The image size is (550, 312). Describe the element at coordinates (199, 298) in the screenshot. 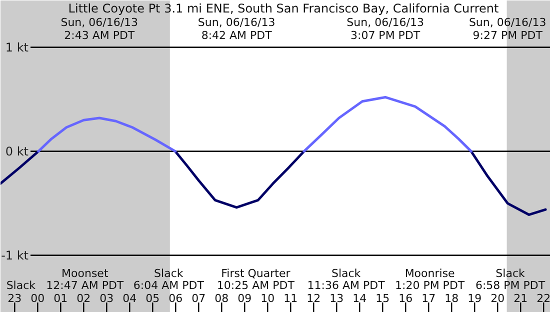

I see `x-tick-label: 07` at that location.